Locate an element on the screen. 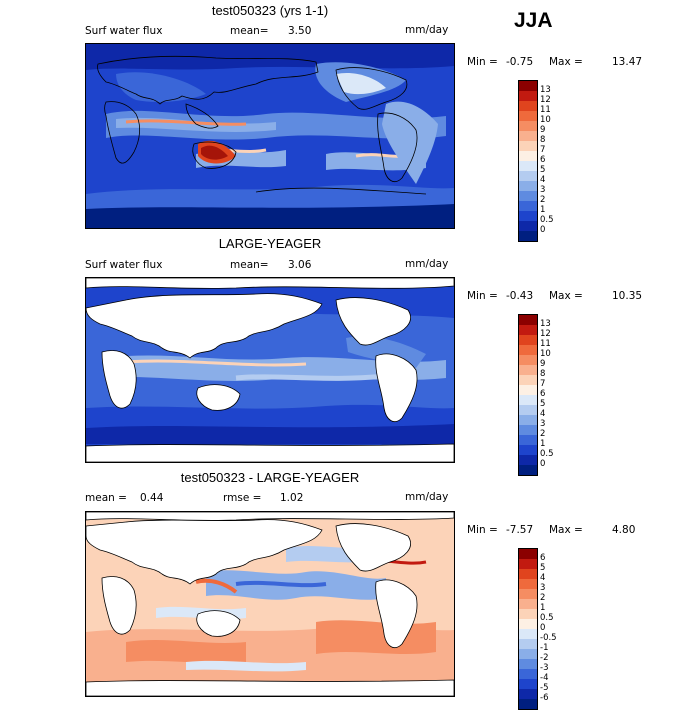 The width and height of the screenshot is (700, 710). panel-2-map is located at coordinates (270, 370).